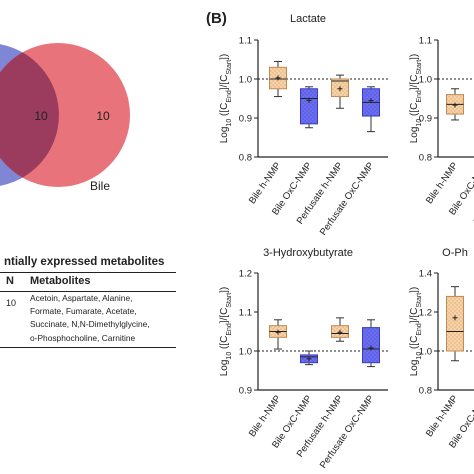 This screenshot has height=474, width=474. Describe the element at coordinates (81, 298) in the screenshot. I see `metabolite-line: Acetoin, Aspartate, Alanine,` at that location.